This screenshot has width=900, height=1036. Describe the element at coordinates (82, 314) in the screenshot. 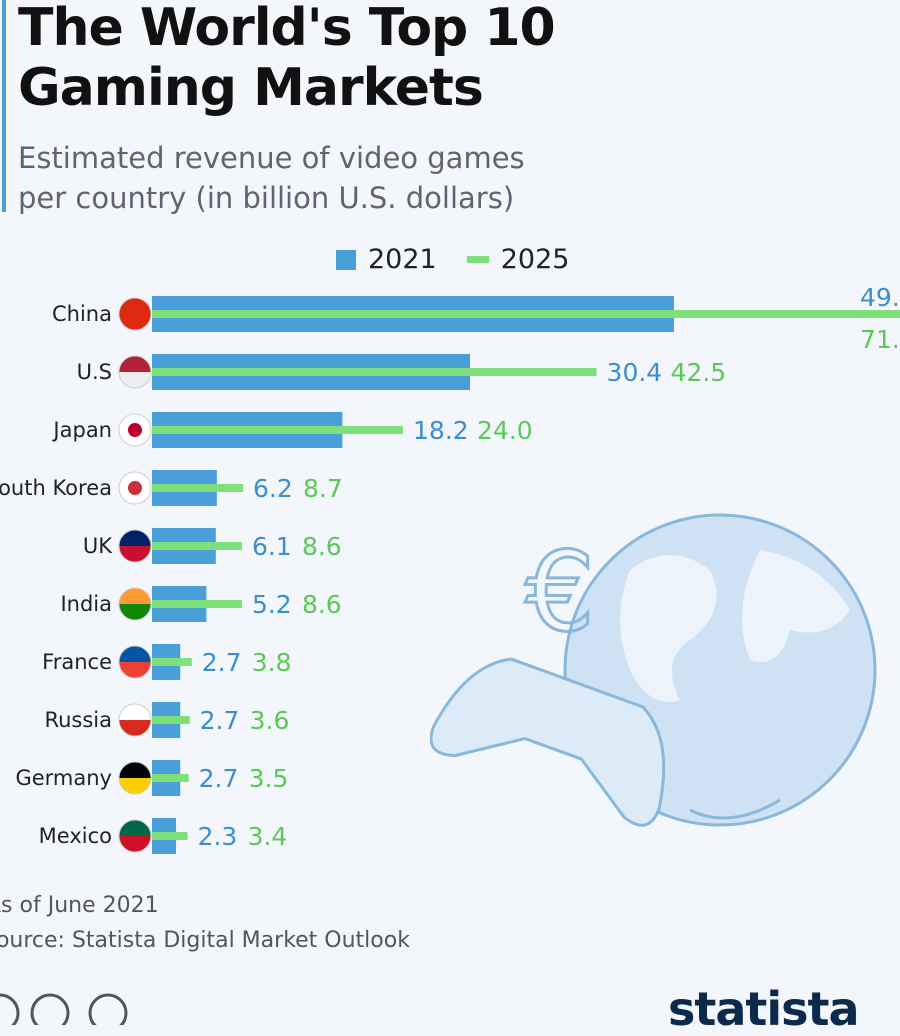

I see `country-label: China` at that location.